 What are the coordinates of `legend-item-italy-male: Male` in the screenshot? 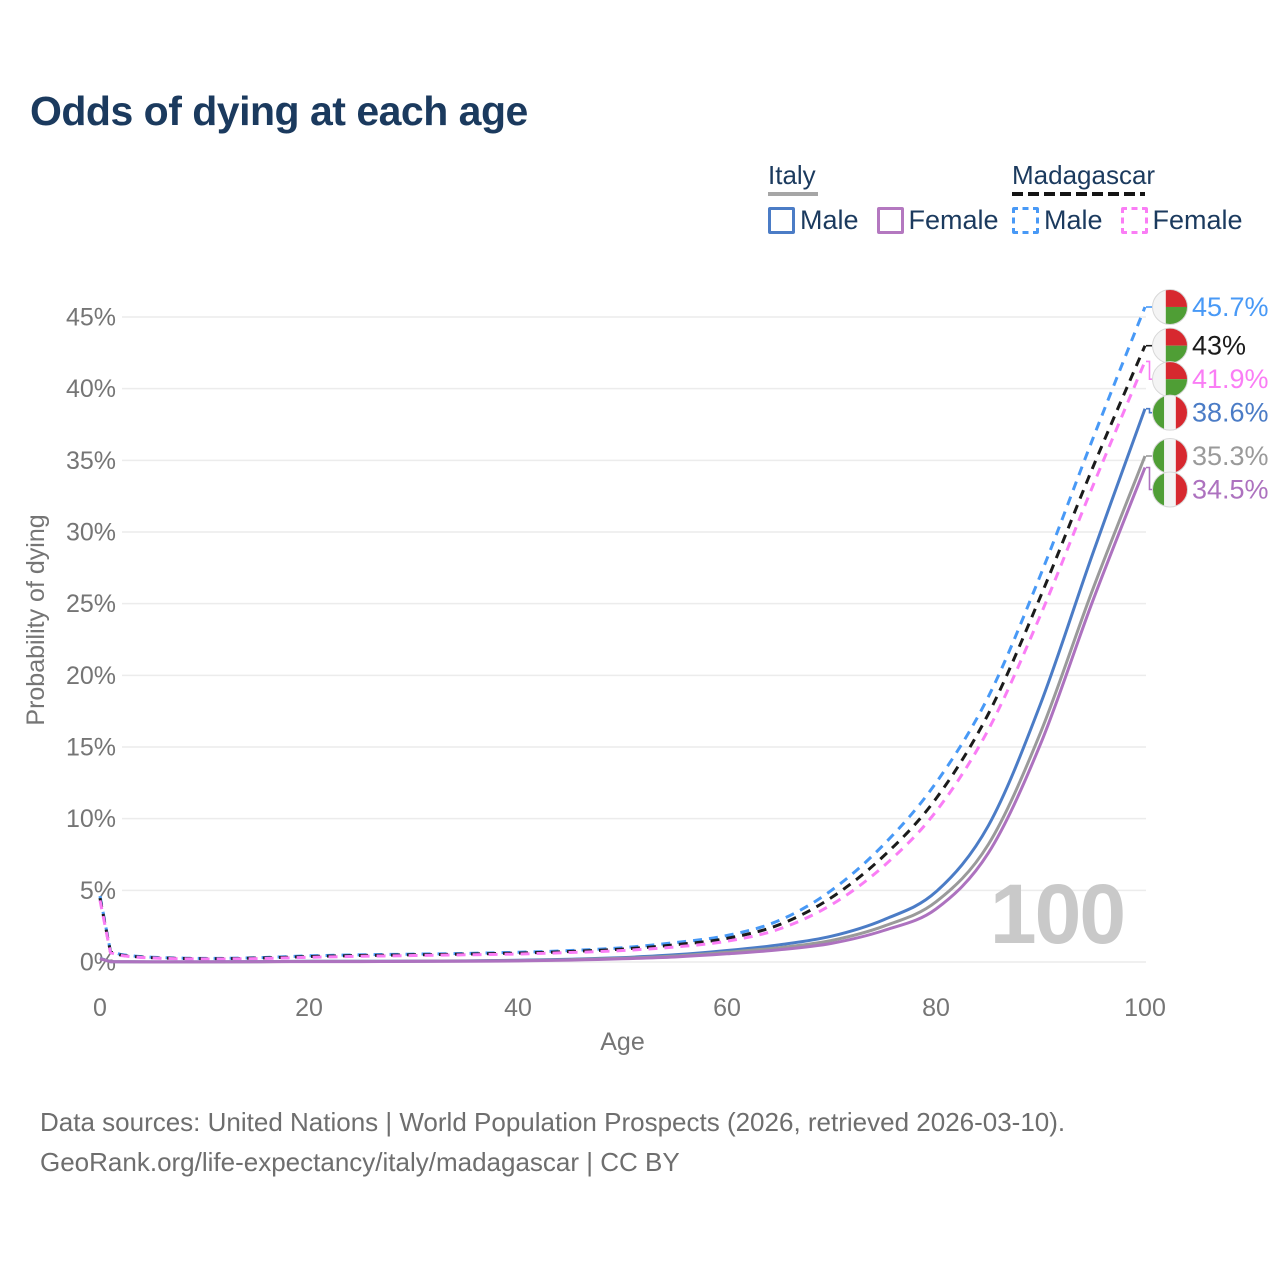 It's located at (813, 220).